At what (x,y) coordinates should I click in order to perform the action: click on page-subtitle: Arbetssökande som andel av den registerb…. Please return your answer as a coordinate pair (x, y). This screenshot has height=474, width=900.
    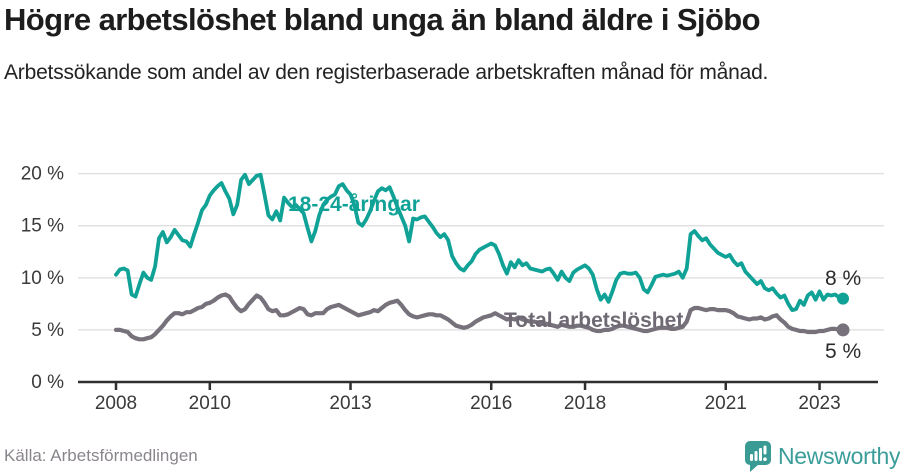
    Looking at the image, I should click on (386, 72).